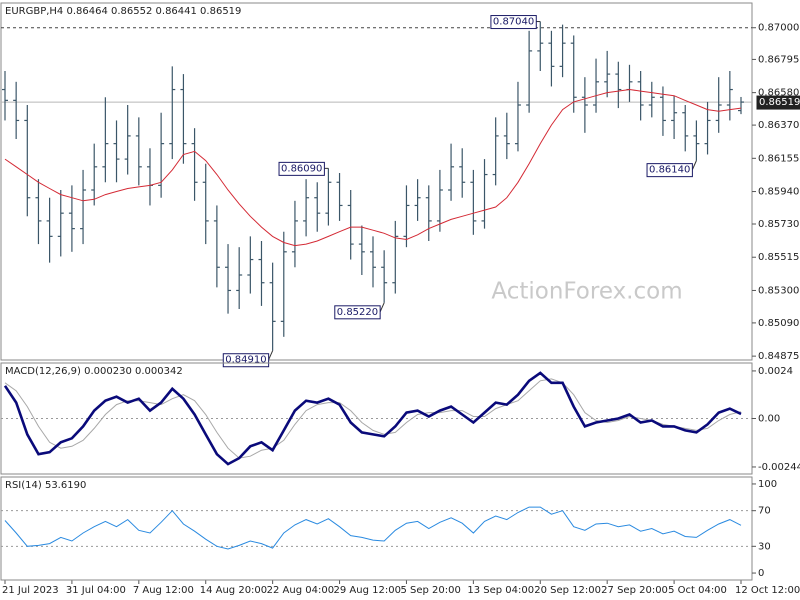 The image size is (800, 600). What do you see at coordinates (778, 59) in the screenshot?
I see `y-tick-label: 0.86795` at bounding box center [778, 59].